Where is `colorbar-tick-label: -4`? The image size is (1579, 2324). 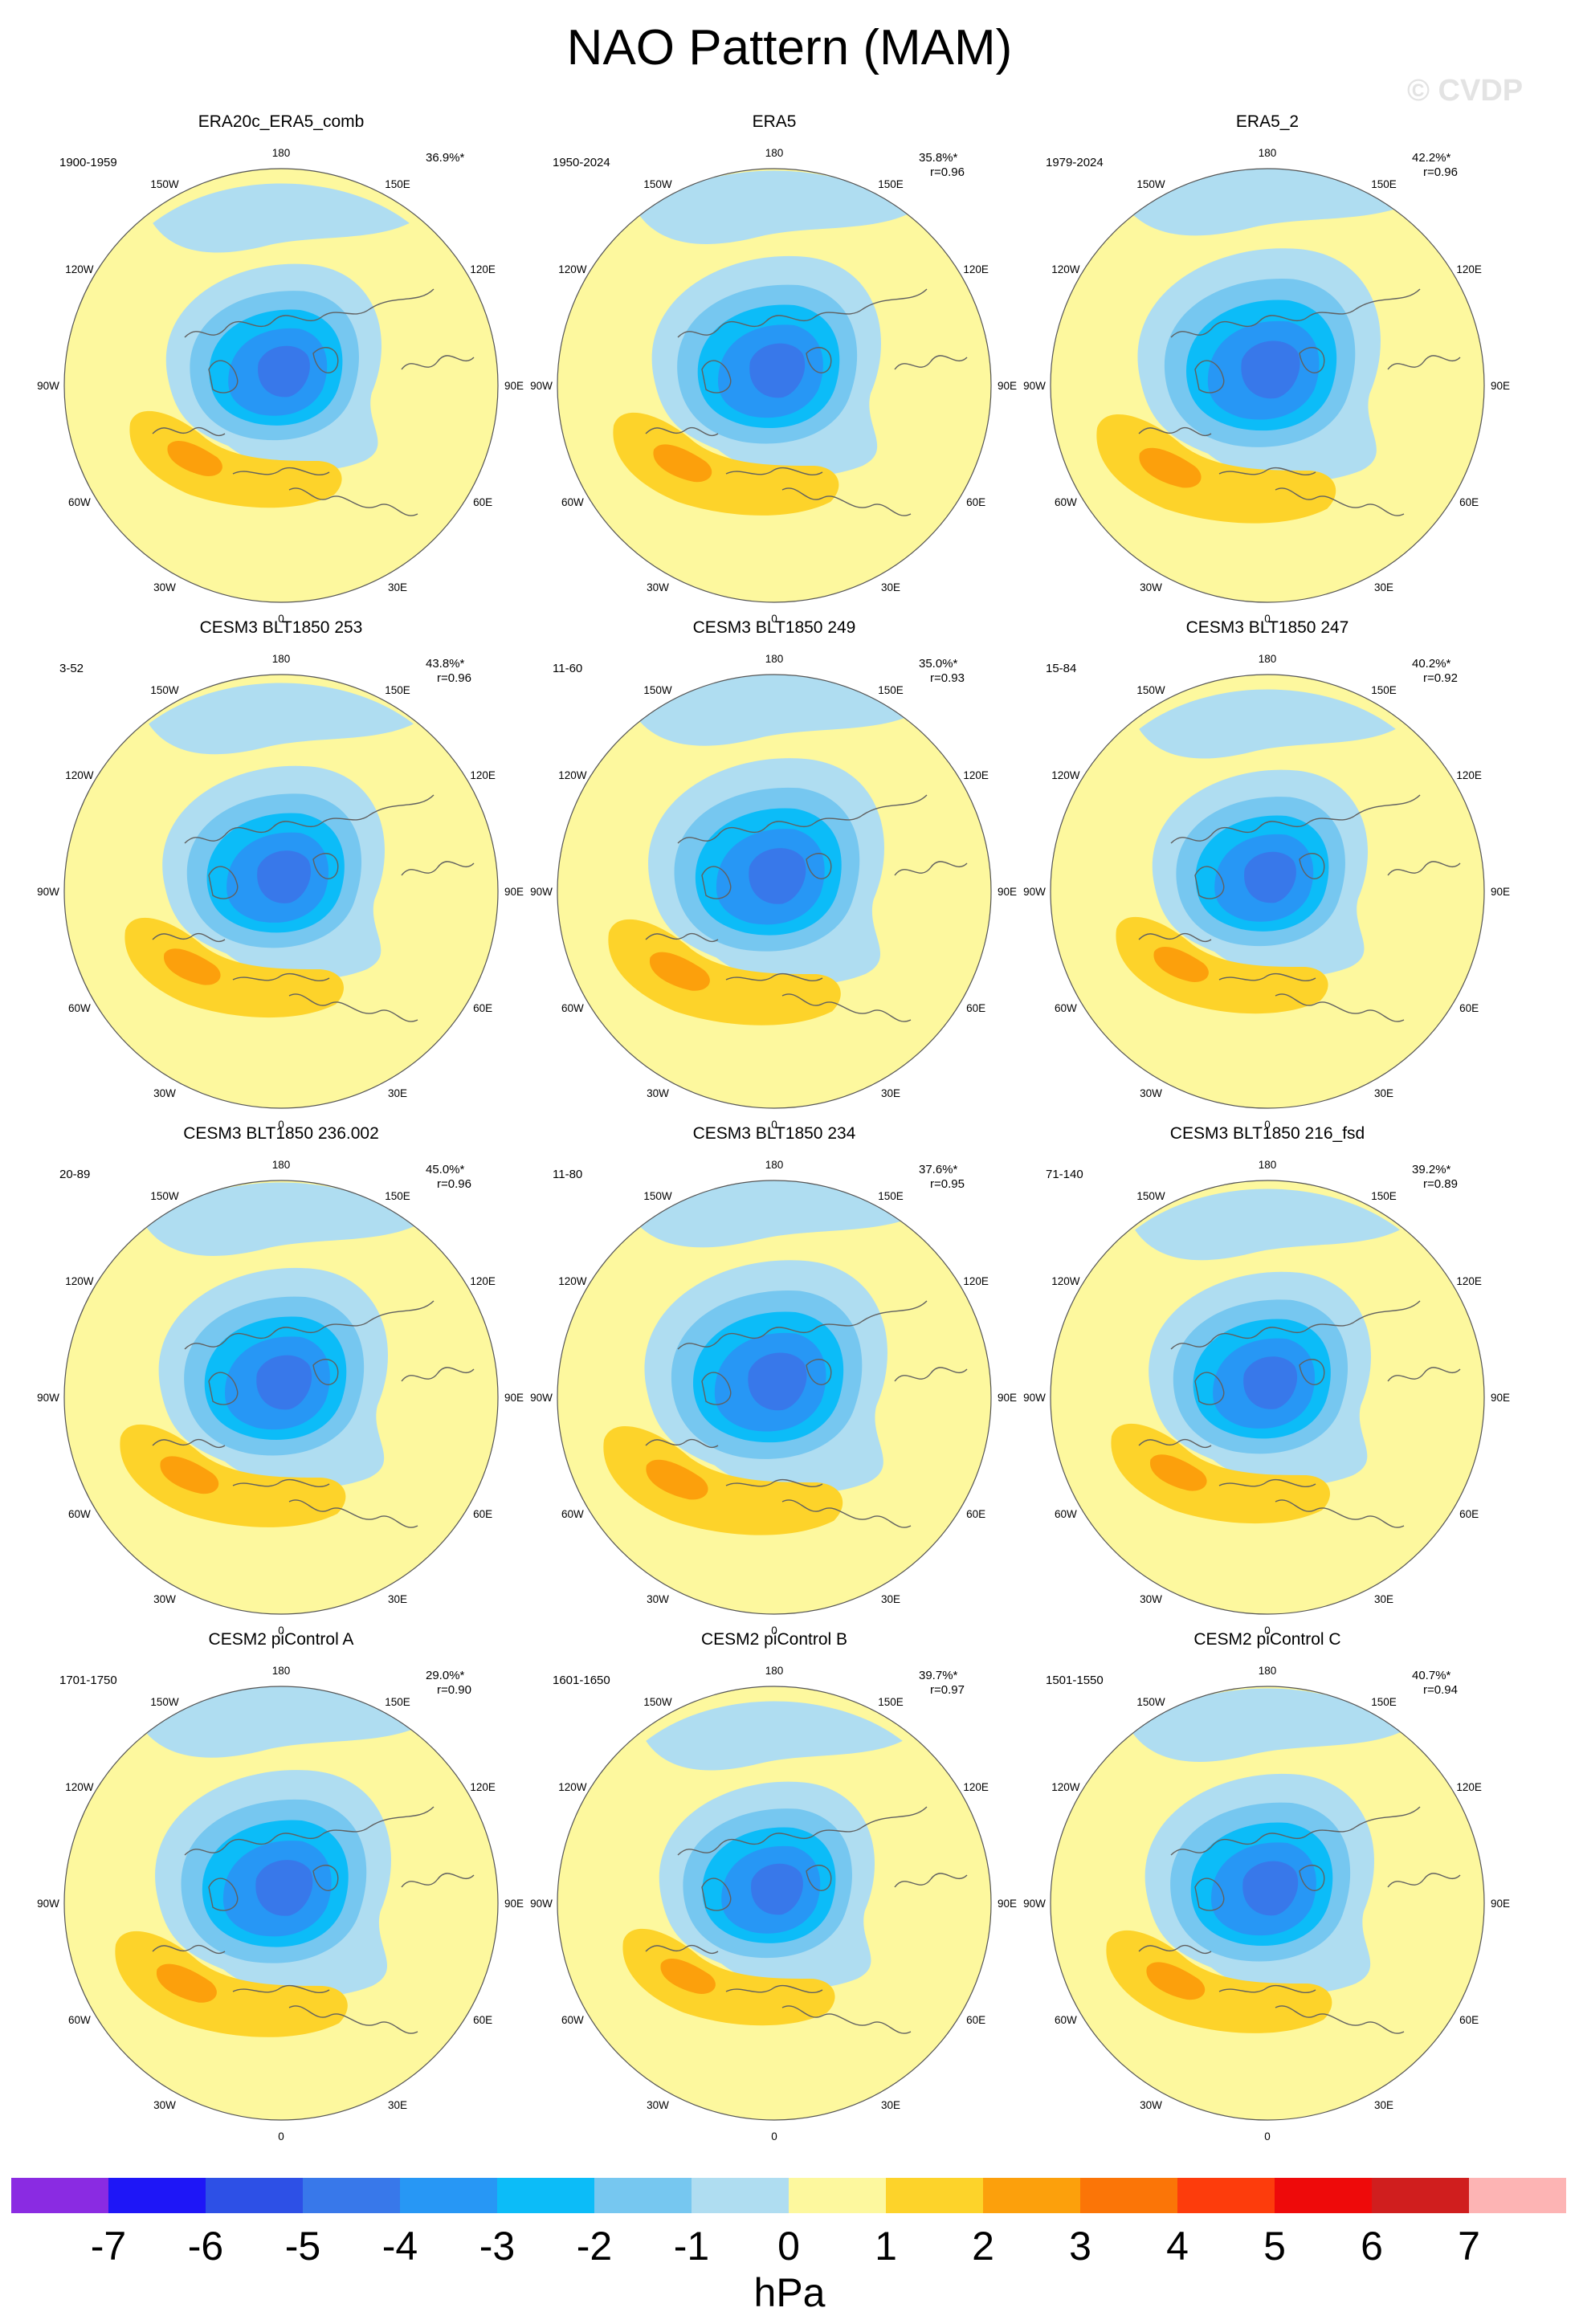
colorbar-tick-label: -4 is located at coordinates (399, 2247).